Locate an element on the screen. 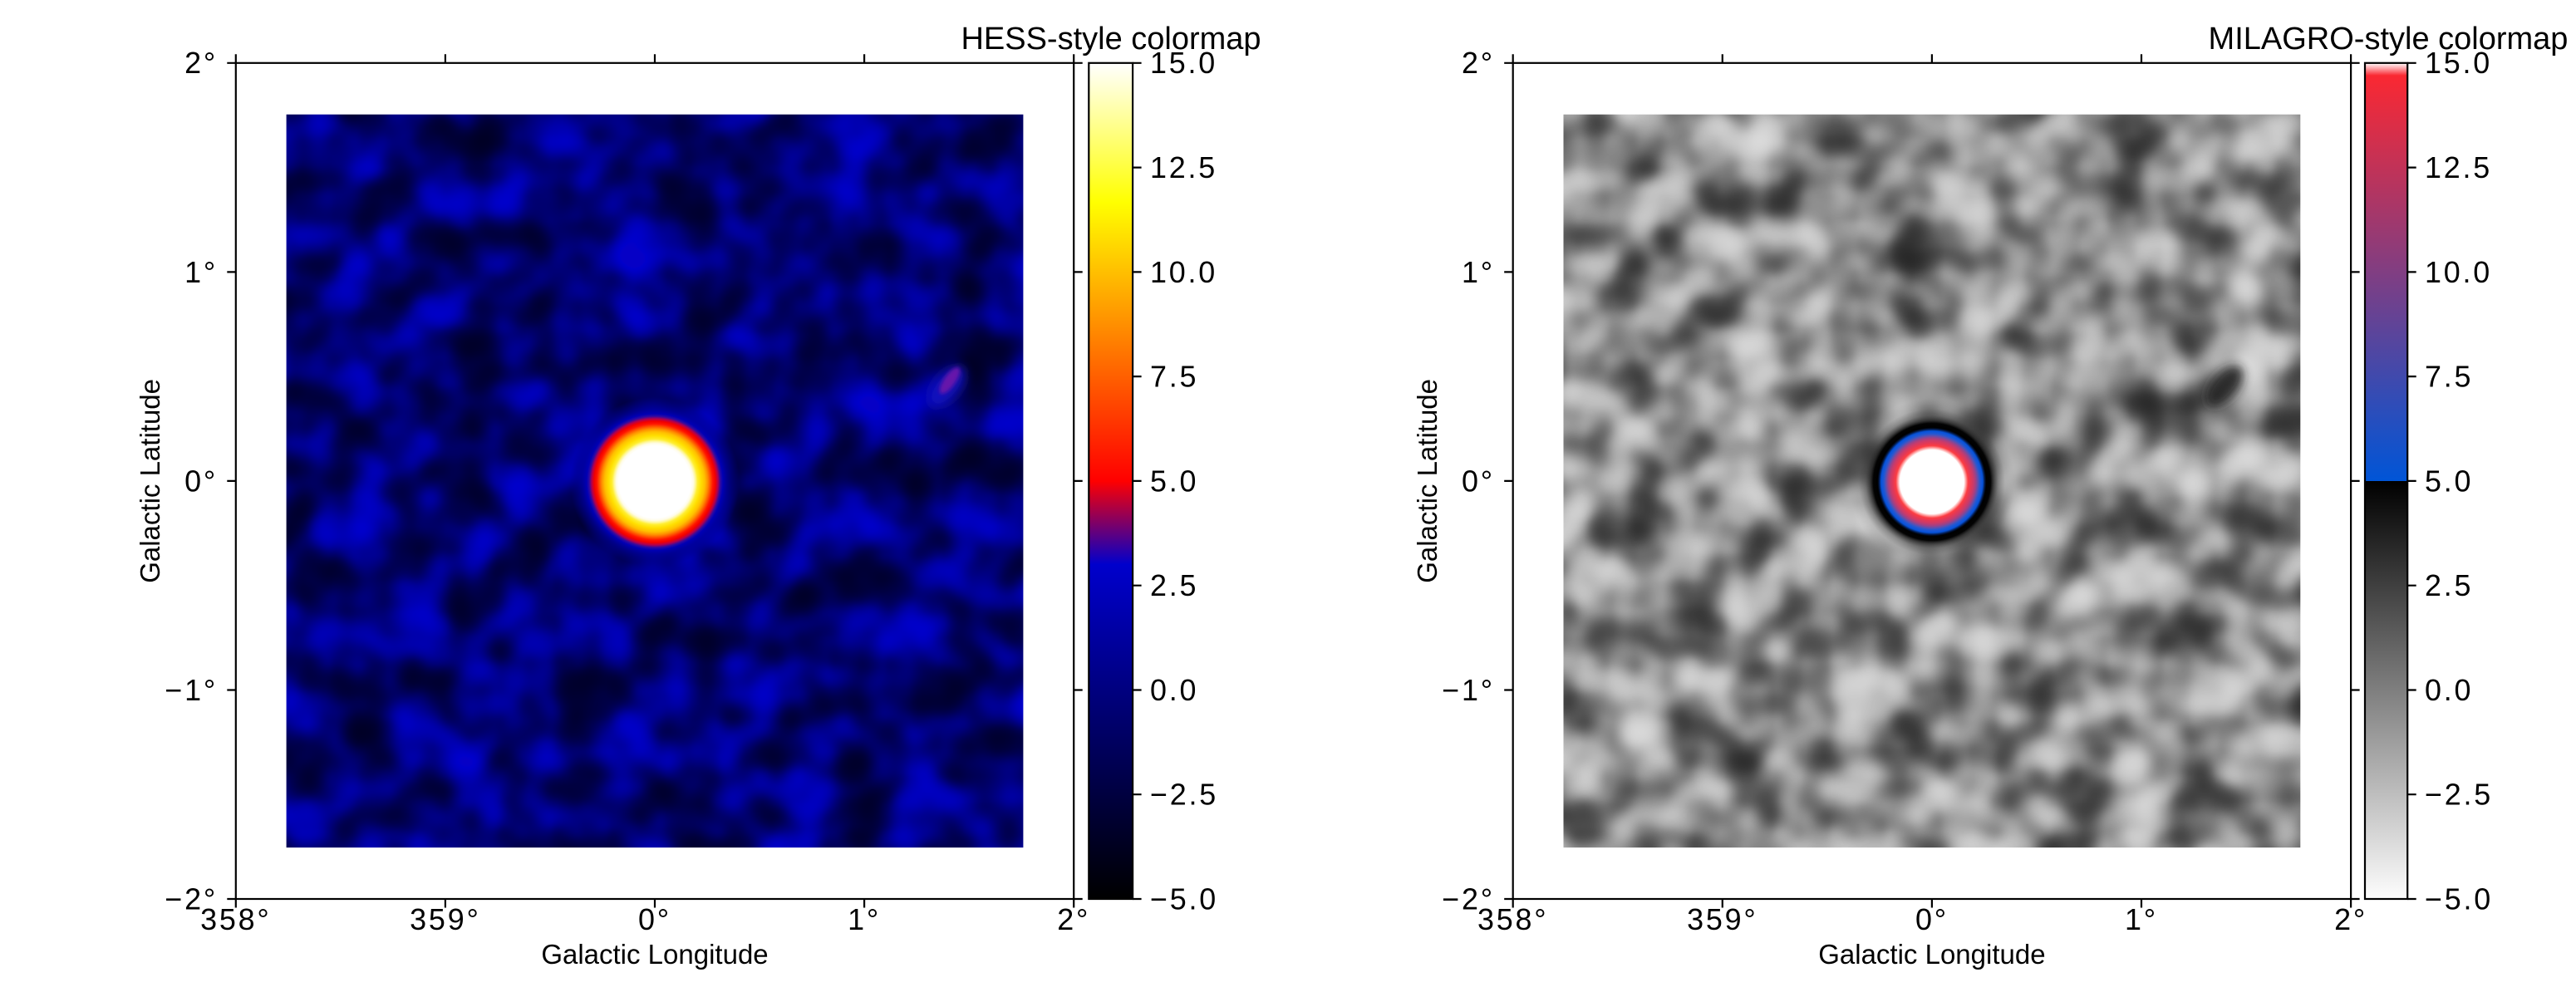 The width and height of the screenshot is (2576, 997). svg-text: HESS-style colormap is located at coordinates (1111, 39).